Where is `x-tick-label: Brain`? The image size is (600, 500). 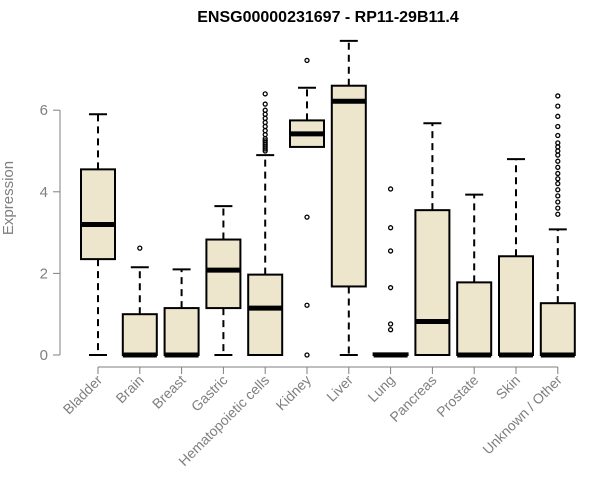 x-tick-label: Brain is located at coordinates (129, 389).